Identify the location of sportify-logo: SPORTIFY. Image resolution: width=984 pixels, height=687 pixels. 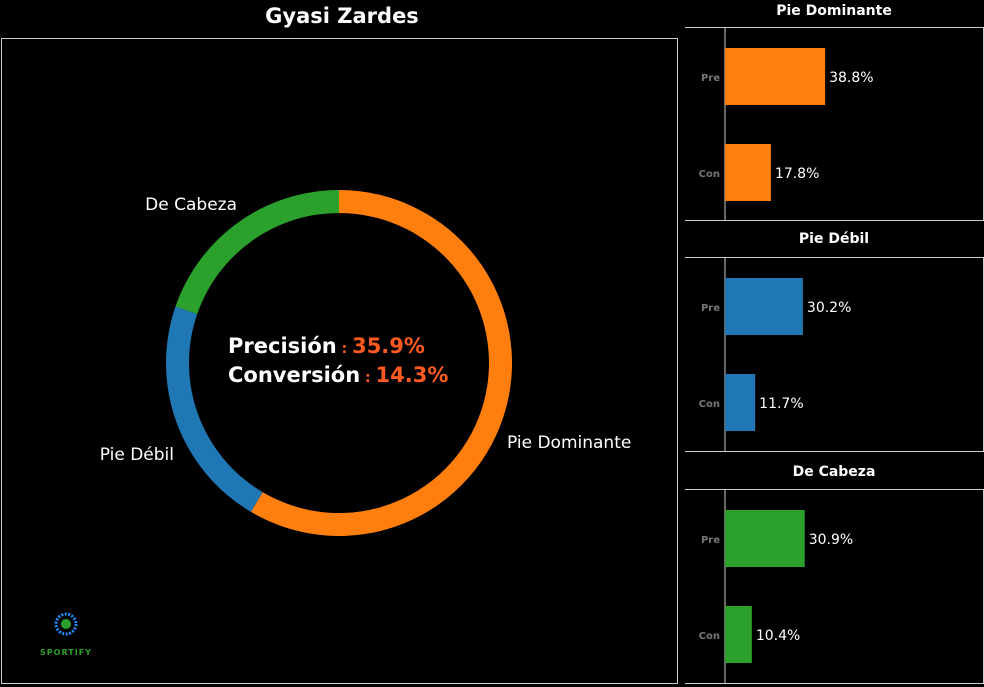
(66, 635).